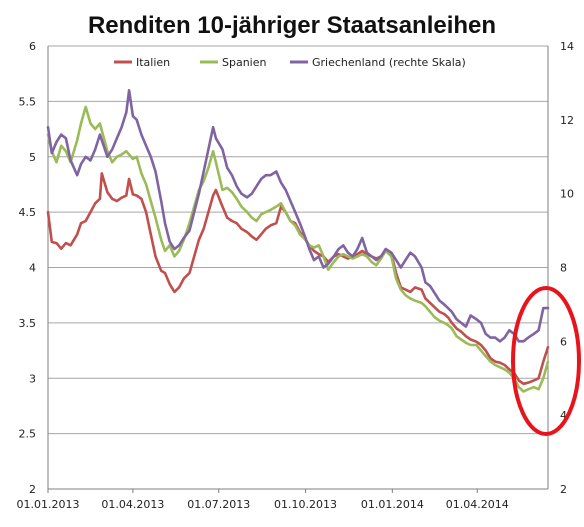 The height and width of the screenshot is (527, 584). Describe the element at coordinates (567, 120) in the screenshot. I see `y-right-tick-label: 12` at that location.